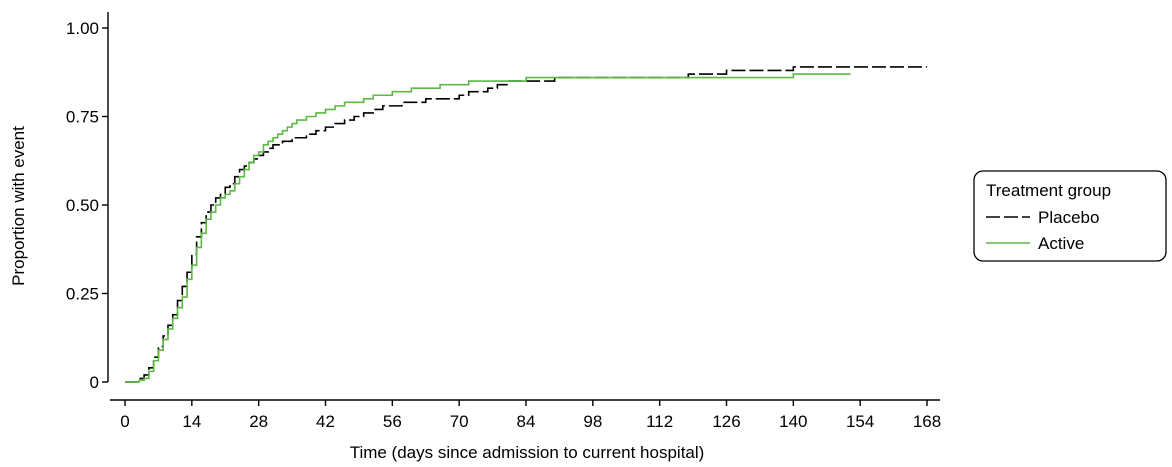  I want to click on legend-label-placebo: Placebo, so click(1068, 217).